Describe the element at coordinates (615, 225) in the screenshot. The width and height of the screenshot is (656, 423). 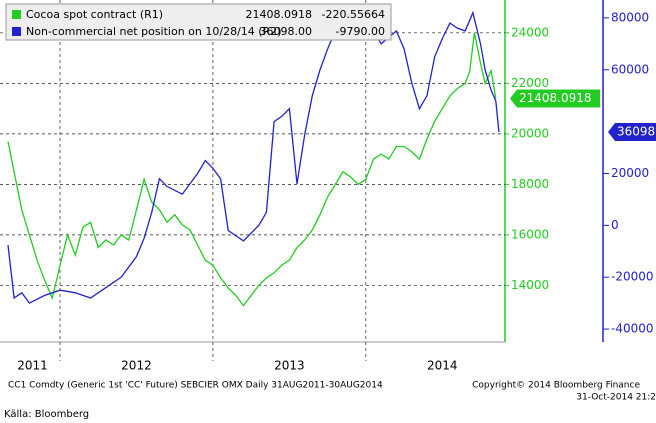
I see `y2-tick-label: 0` at that location.